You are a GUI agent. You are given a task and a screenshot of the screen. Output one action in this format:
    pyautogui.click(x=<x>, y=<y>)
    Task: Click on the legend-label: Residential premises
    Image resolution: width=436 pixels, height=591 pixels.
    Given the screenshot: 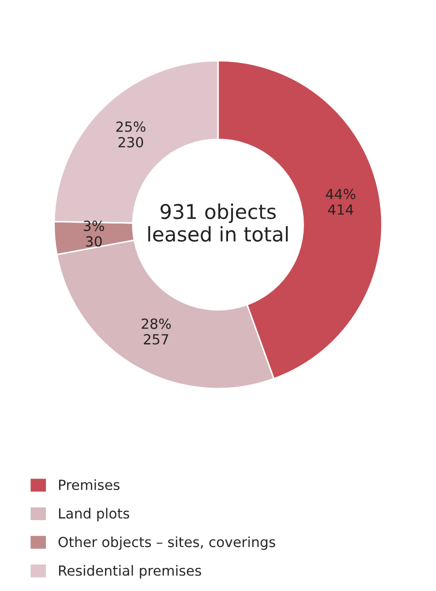 What is the action you would take?
    pyautogui.click(x=130, y=571)
    